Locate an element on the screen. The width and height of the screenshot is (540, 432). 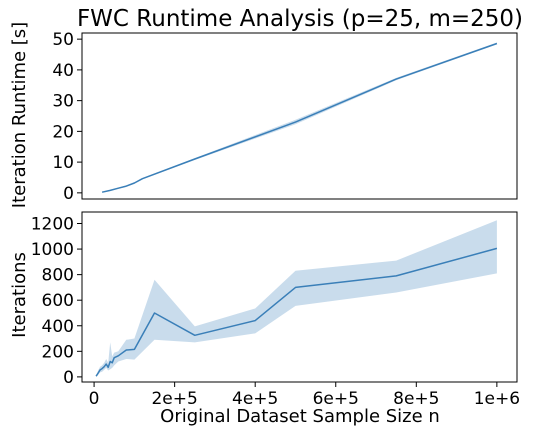
y-tick-label: 30 is located at coordinates (63, 102).